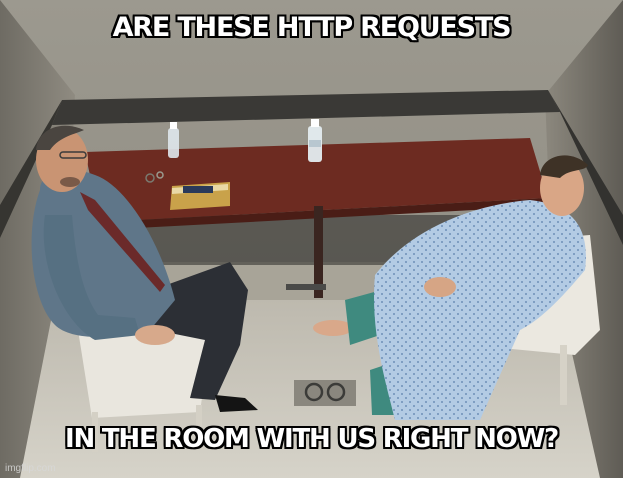 Image resolution: width=623 pixels, height=478 pixels. I want to click on watermark: imgflip.com, so click(30, 468).